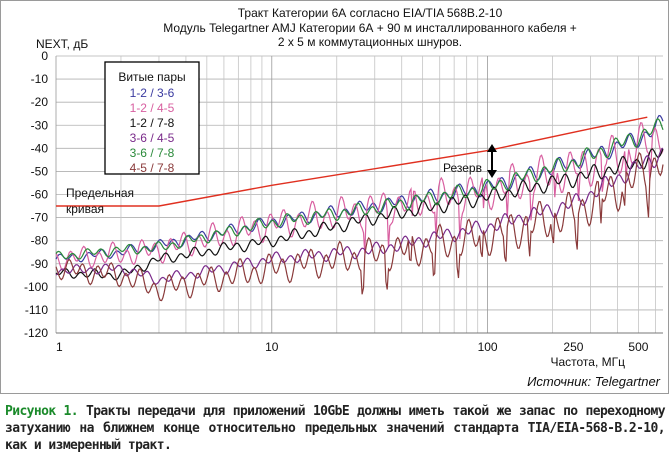 This screenshot has height=457, width=669. I want to click on x-tick-label: 1, so click(59, 347).